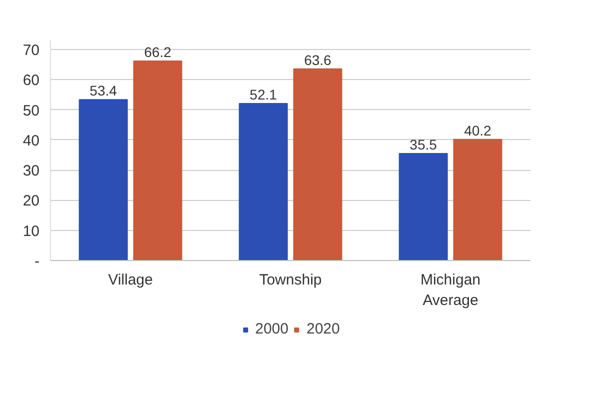  What do you see at coordinates (37, 261) in the screenshot?
I see `y-tick-label: -` at bounding box center [37, 261].